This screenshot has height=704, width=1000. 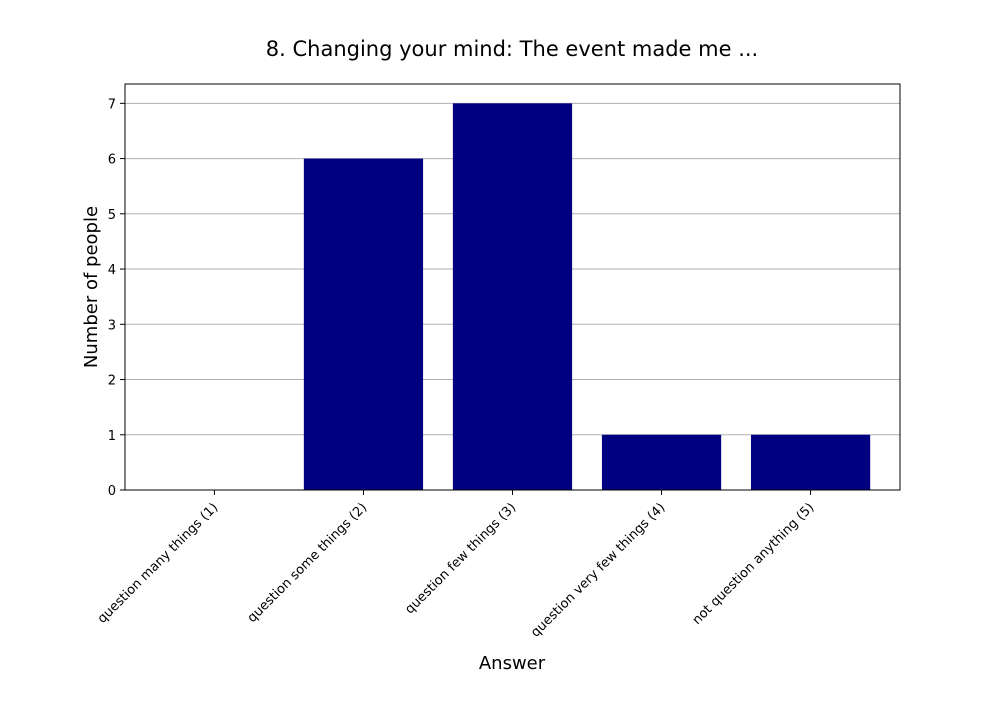 What do you see at coordinates (112, 270) in the screenshot?
I see `y-tick-label: 4` at bounding box center [112, 270].